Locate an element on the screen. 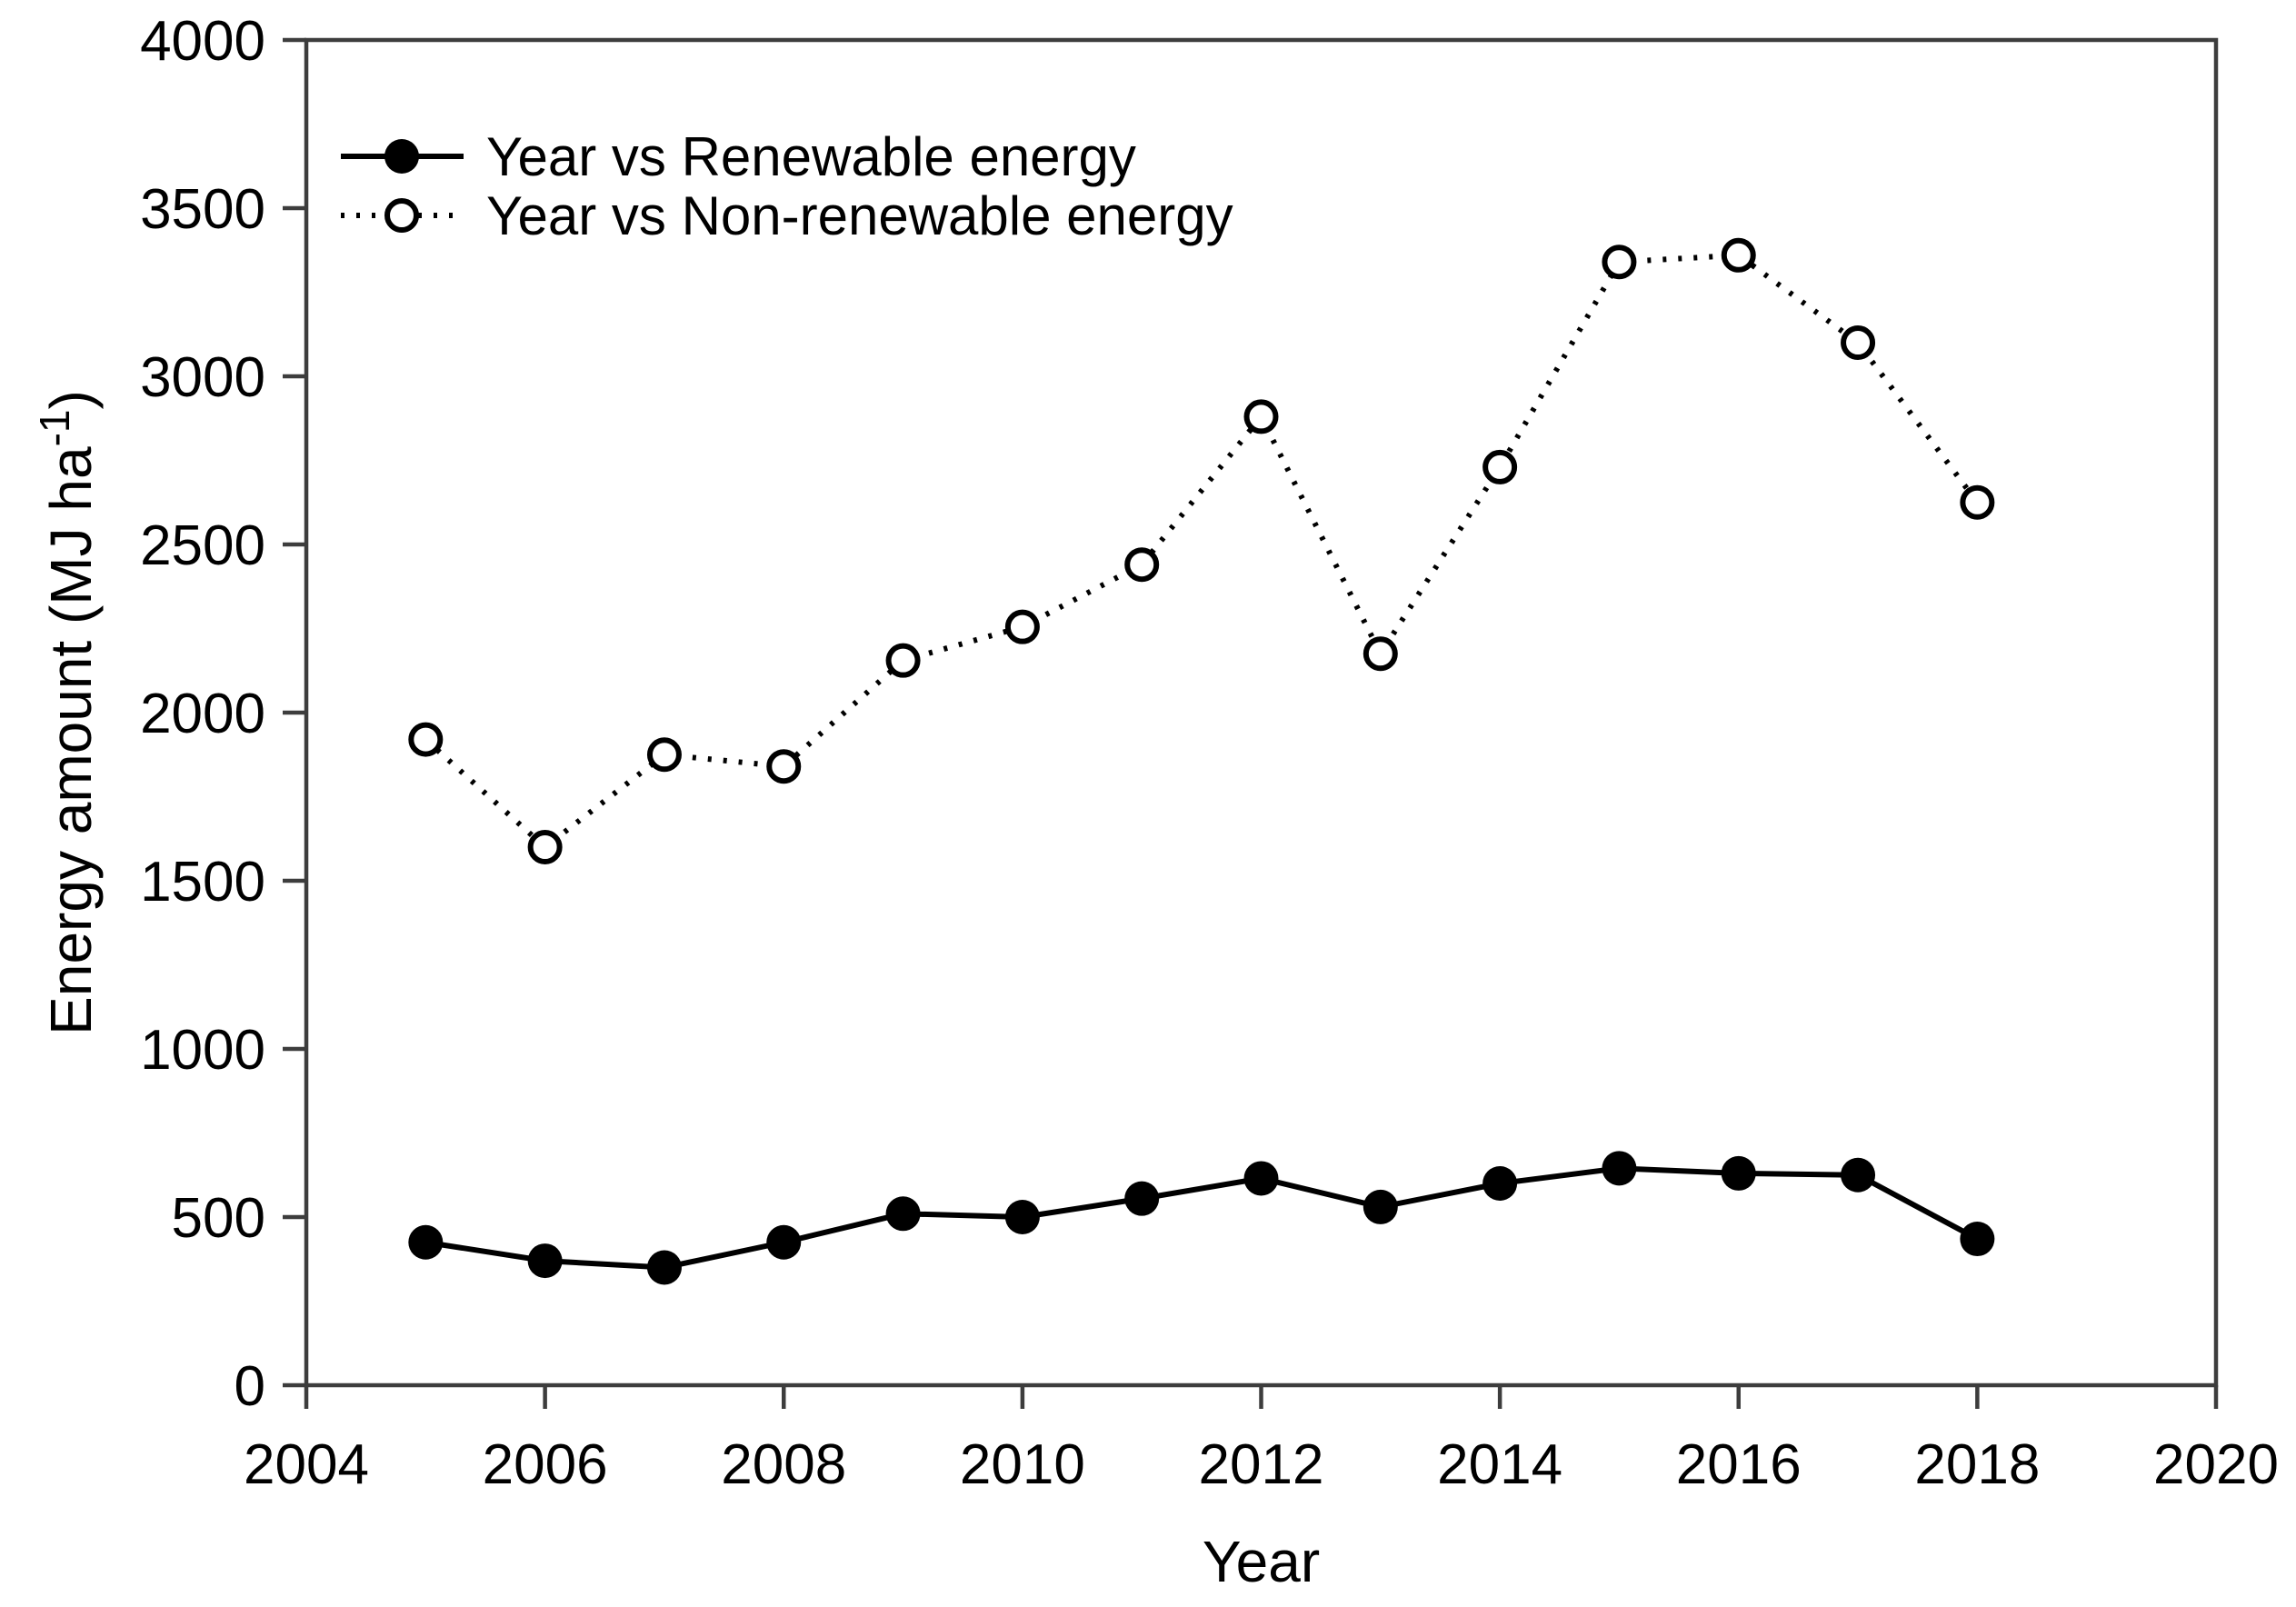  y-axis-title: Energy amount (MJ ha-1) is located at coordinates (67, 712).